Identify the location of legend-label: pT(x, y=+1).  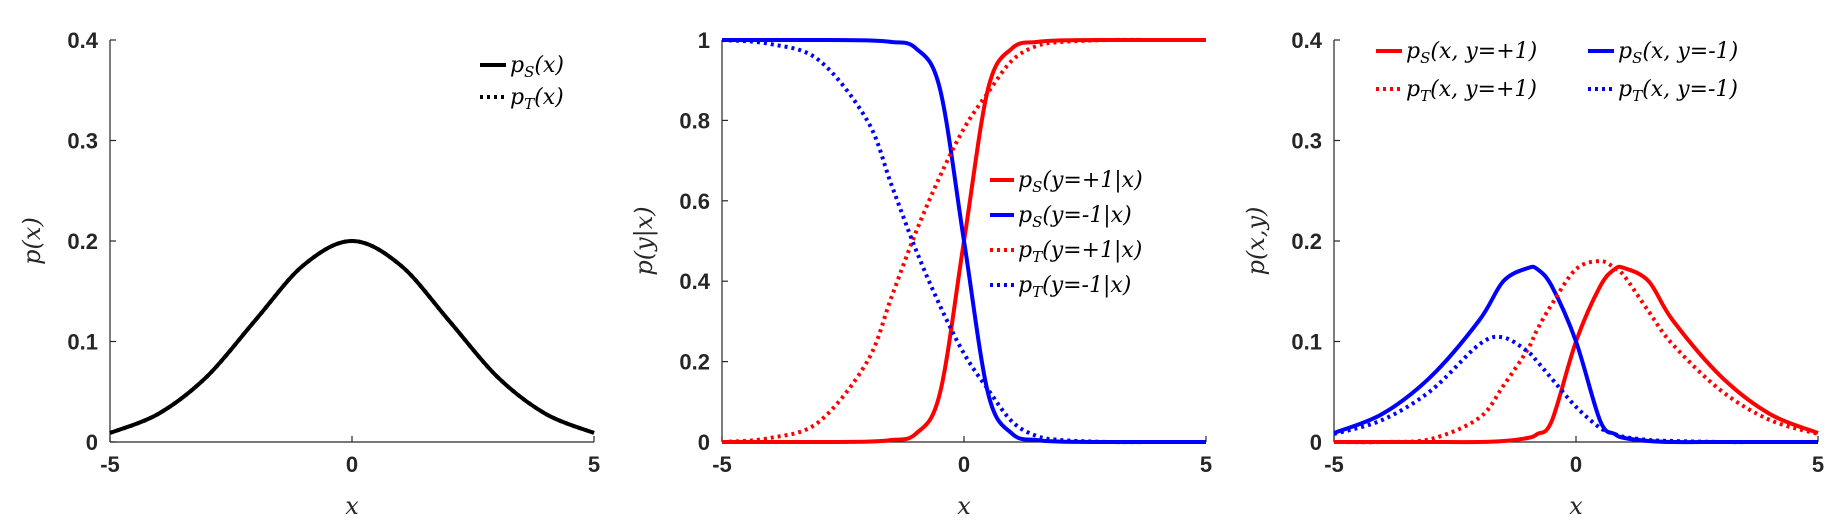
(1471, 91).